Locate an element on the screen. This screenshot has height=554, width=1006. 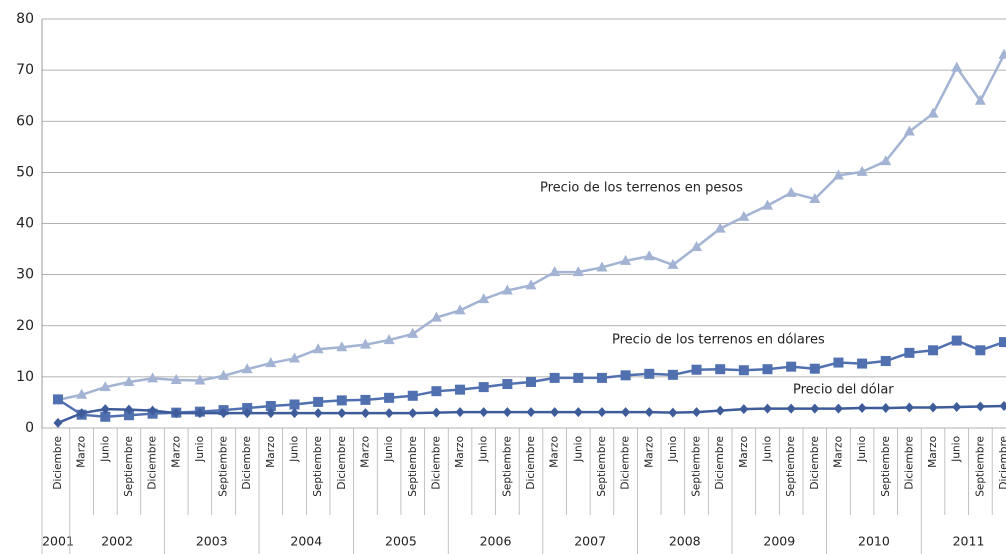
y-tick-label: 10 is located at coordinates (25, 377).